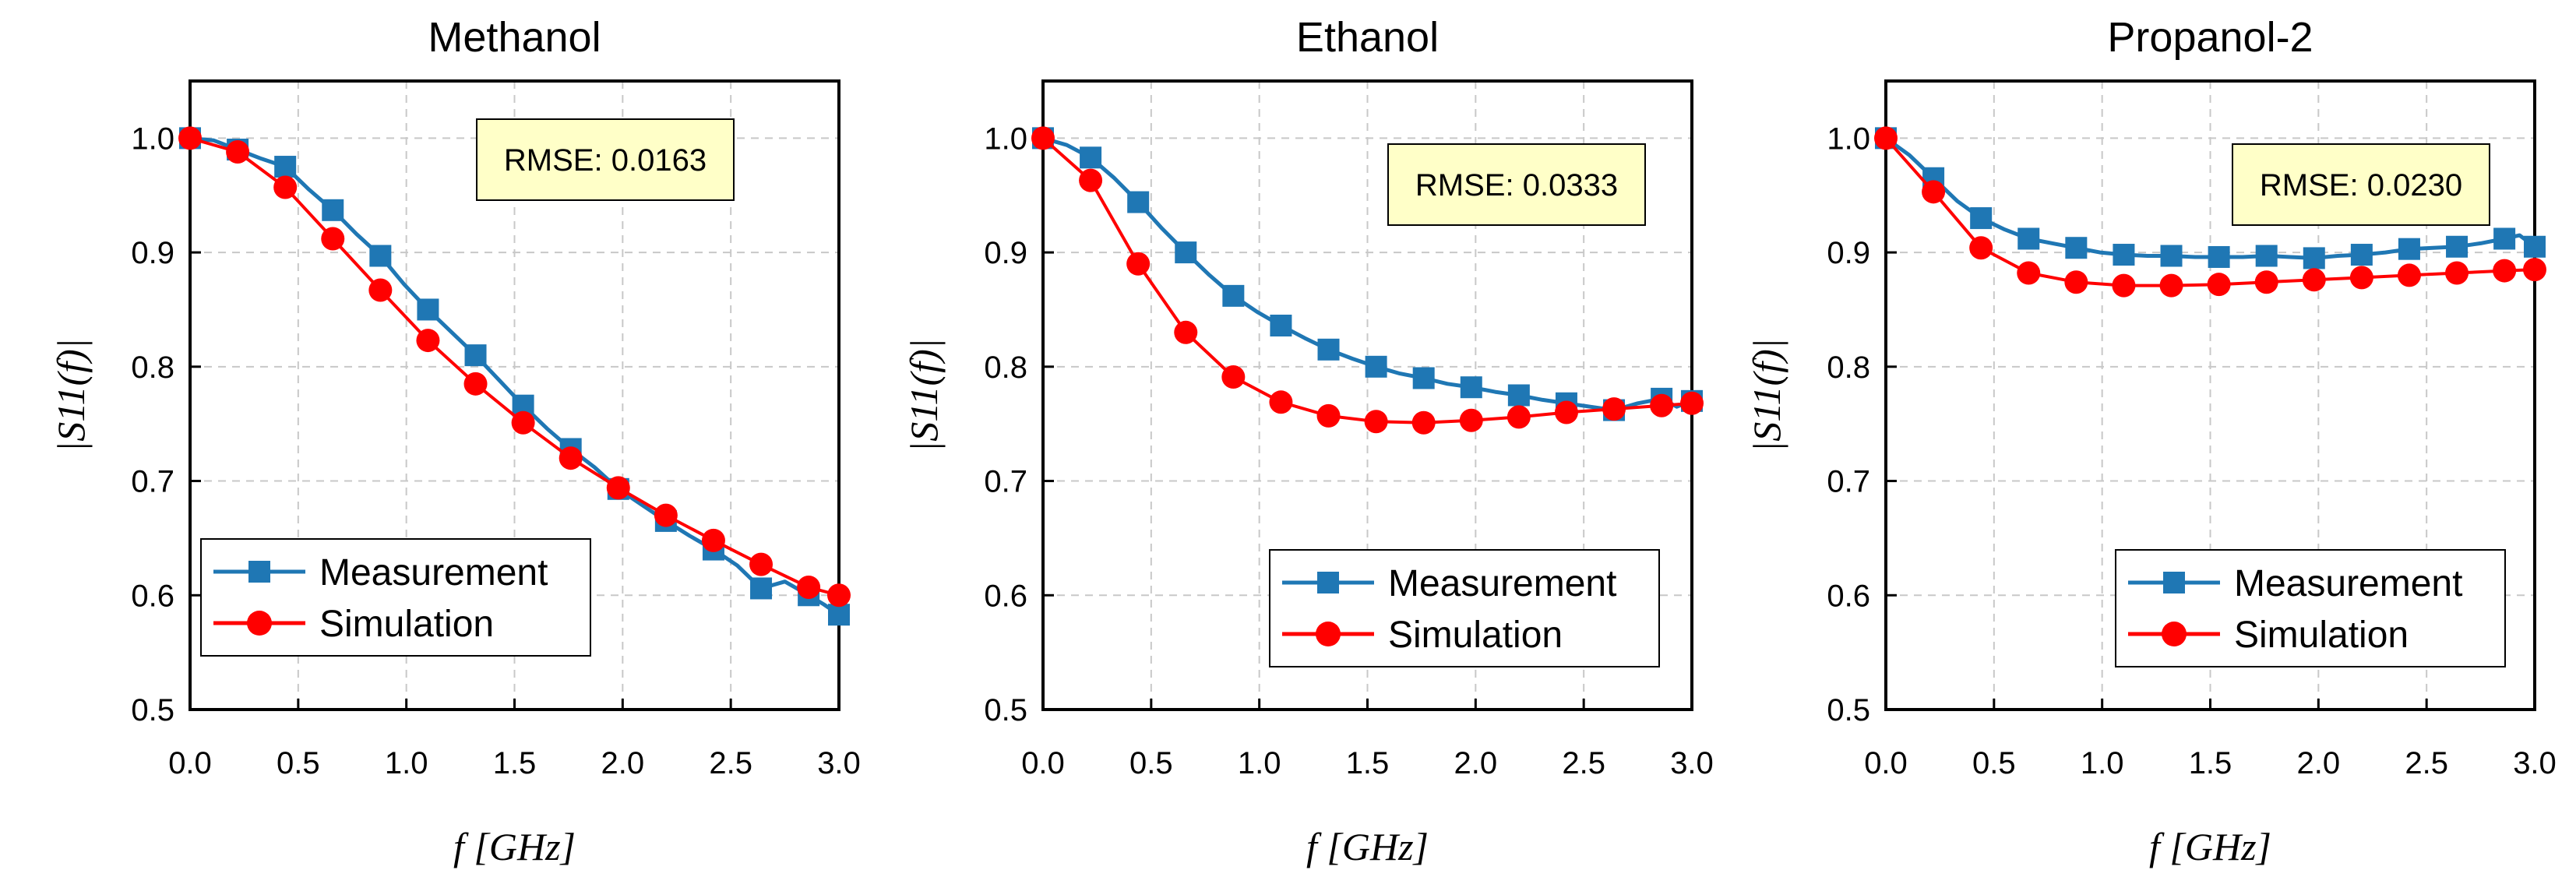 This screenshot has width=2576, height=877. I want to click on y-tick-label: 0.7, so click(1848, 482).